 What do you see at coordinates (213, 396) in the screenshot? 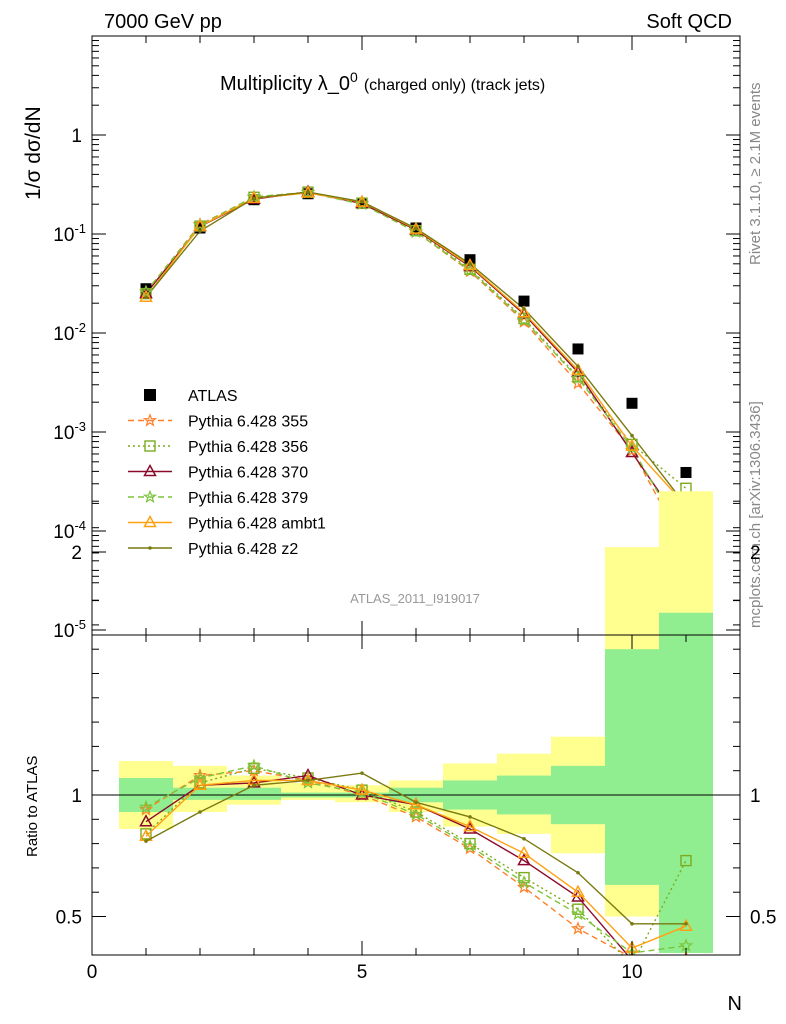
I see `legend-label: ATLAS` at bounding box center [213, 396].